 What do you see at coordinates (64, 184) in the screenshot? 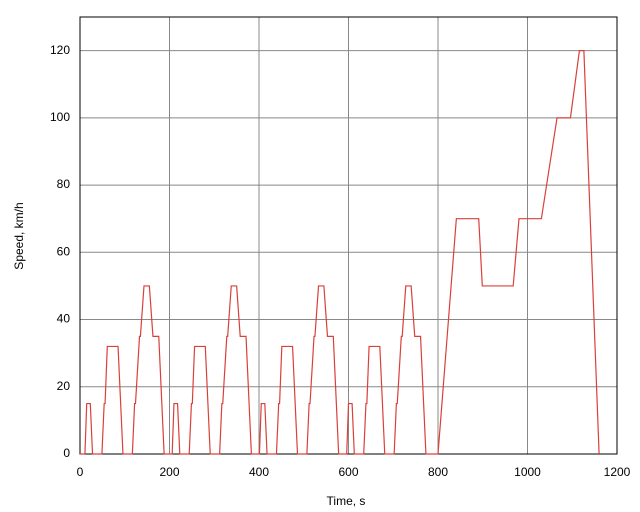
I see `y-tick-label: 80` at bounding box center [64, 184].